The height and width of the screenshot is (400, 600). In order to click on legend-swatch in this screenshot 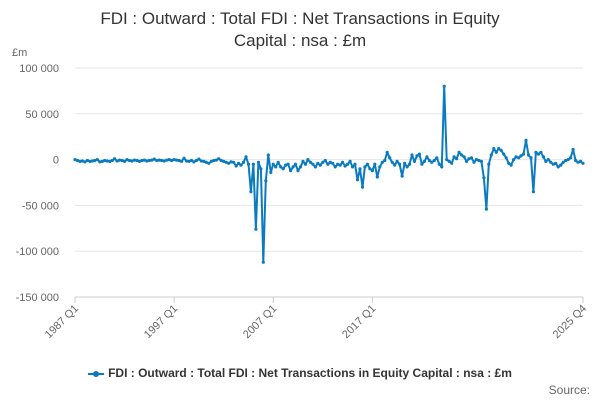, I will do `click(96, 374)`.